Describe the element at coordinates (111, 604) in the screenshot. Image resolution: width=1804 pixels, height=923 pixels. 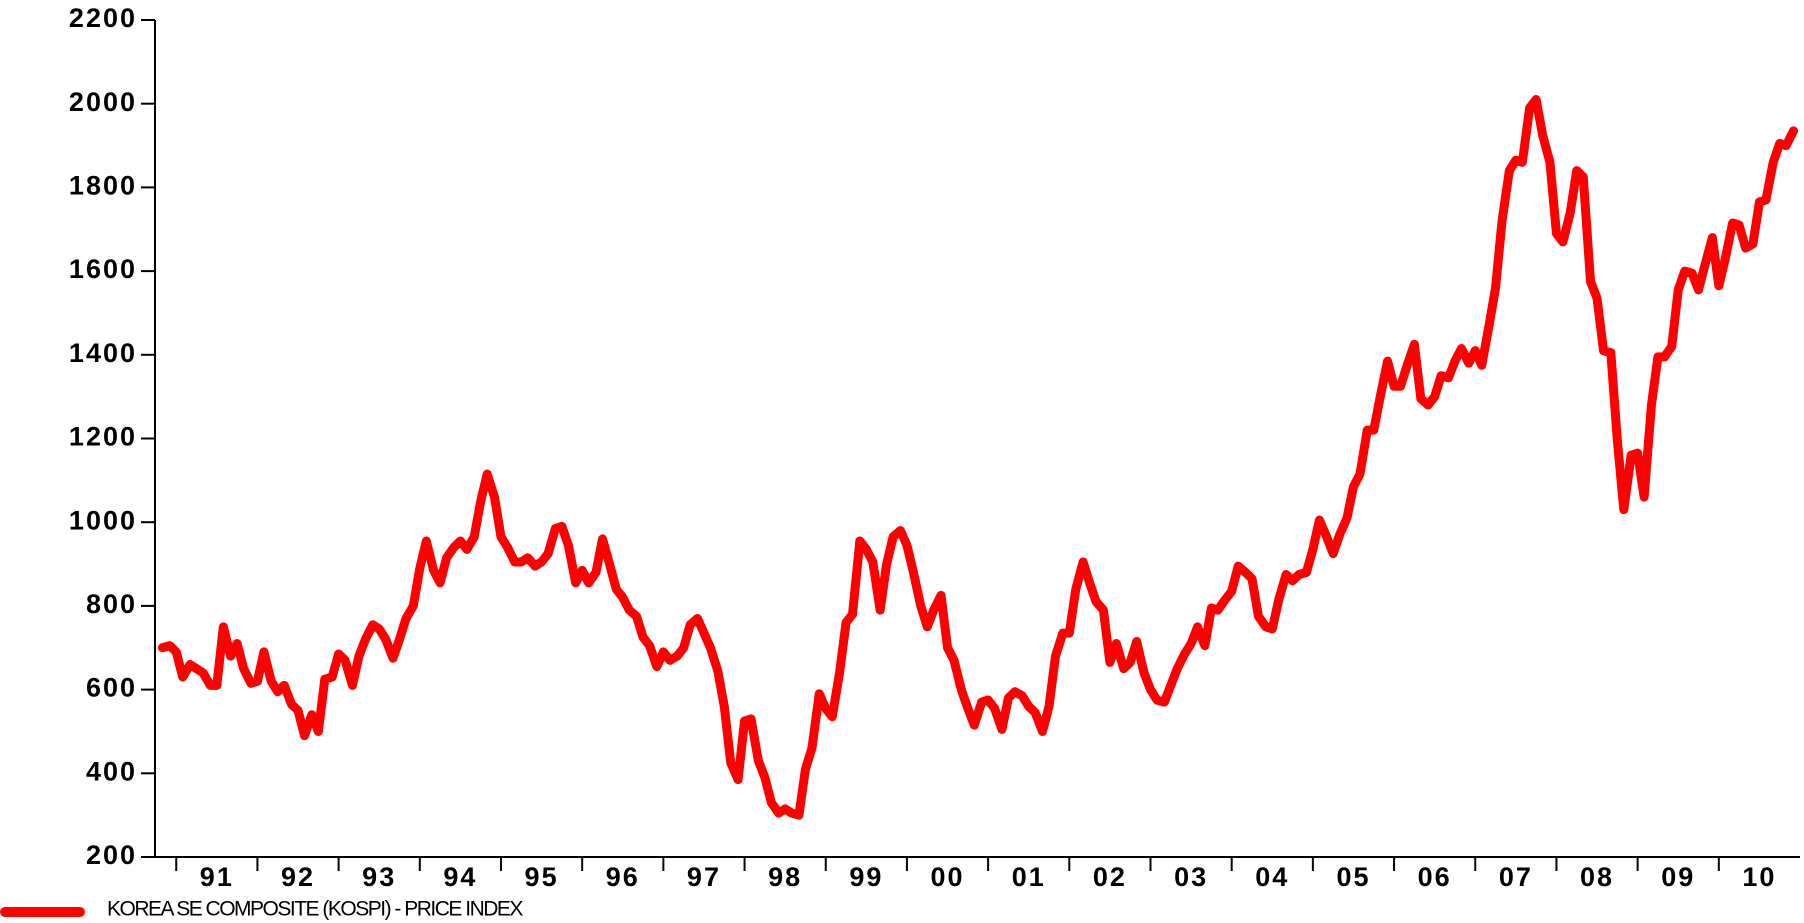
I see `y-tick-label: 800` at that location.